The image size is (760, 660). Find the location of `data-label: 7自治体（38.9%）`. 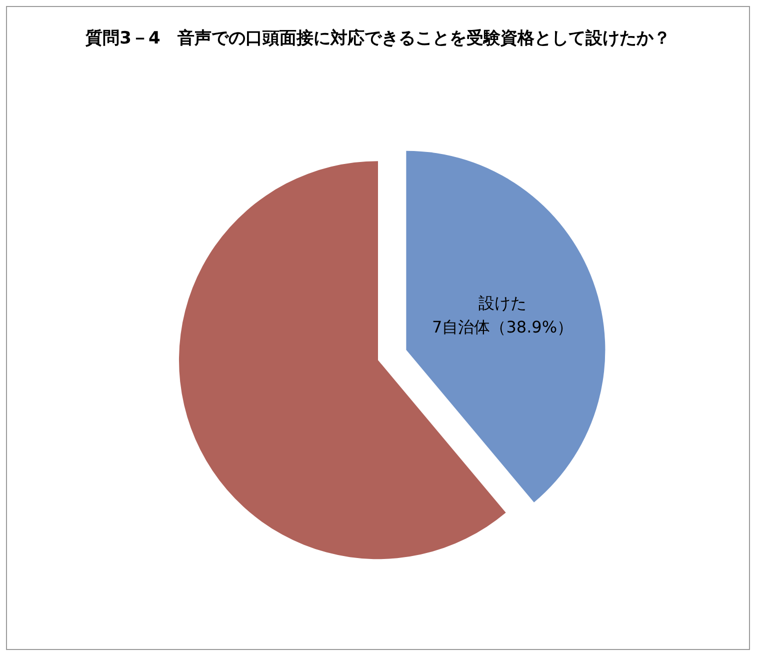

data-label: 7自治体（38.9%） is located at coordinates (503, 326).